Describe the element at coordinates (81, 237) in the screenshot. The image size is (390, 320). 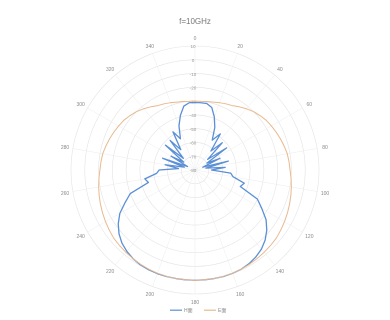
I see `angle-tick-label-12: 240` at that location.